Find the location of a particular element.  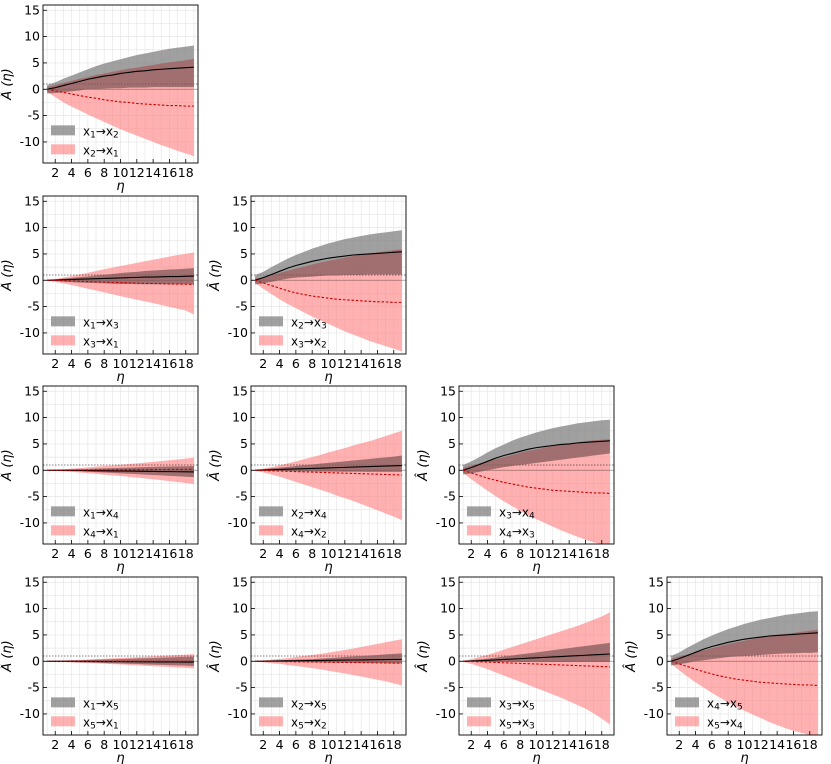

legend-label: x1→x2 is located at coordinates (101, 132).